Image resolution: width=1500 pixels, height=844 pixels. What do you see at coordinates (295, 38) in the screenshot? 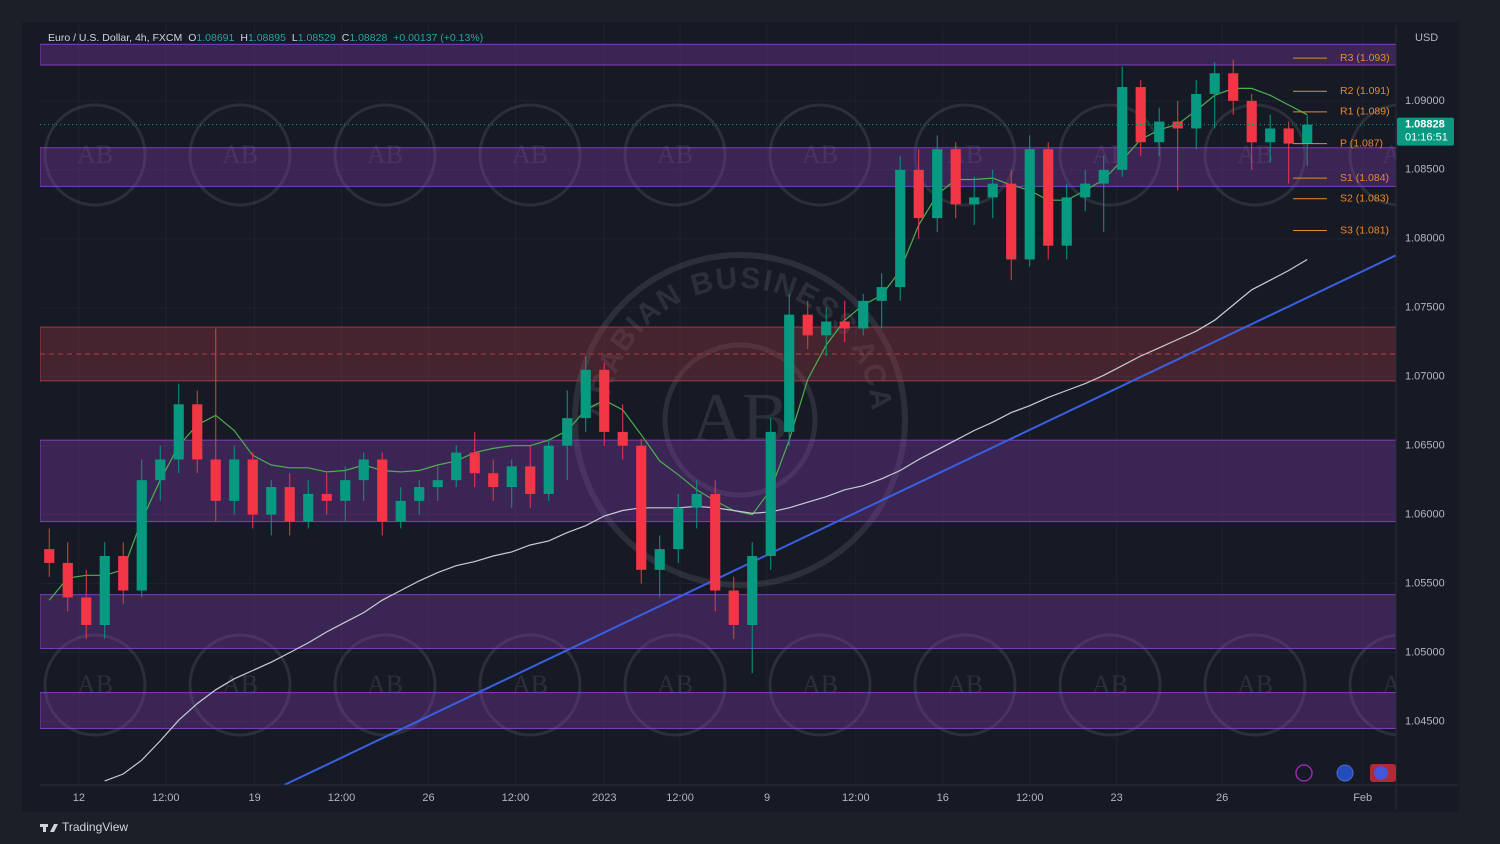
I see `ohlc-label: L` at bounding box center [295, 38].